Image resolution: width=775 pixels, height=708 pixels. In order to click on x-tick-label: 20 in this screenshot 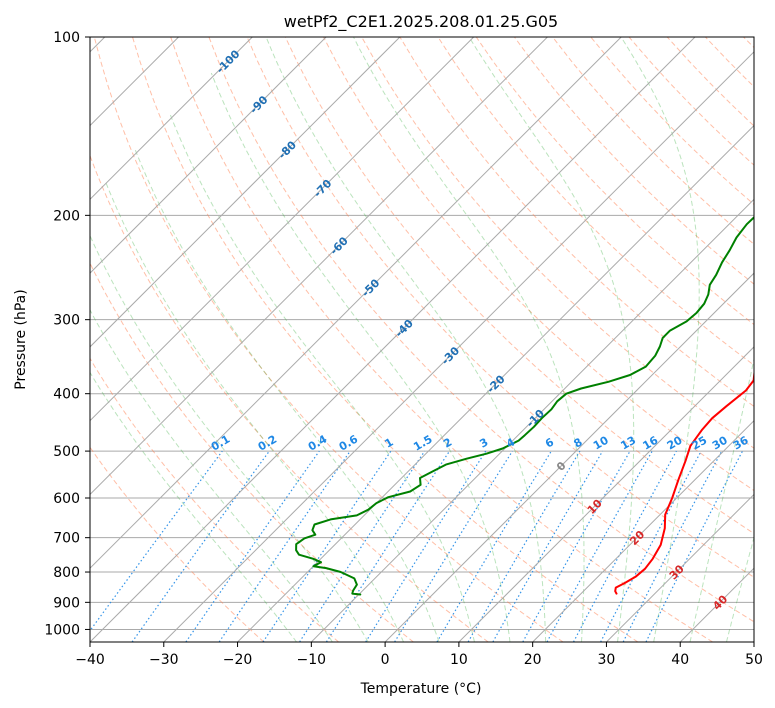, I will do `click(533, 660)`.